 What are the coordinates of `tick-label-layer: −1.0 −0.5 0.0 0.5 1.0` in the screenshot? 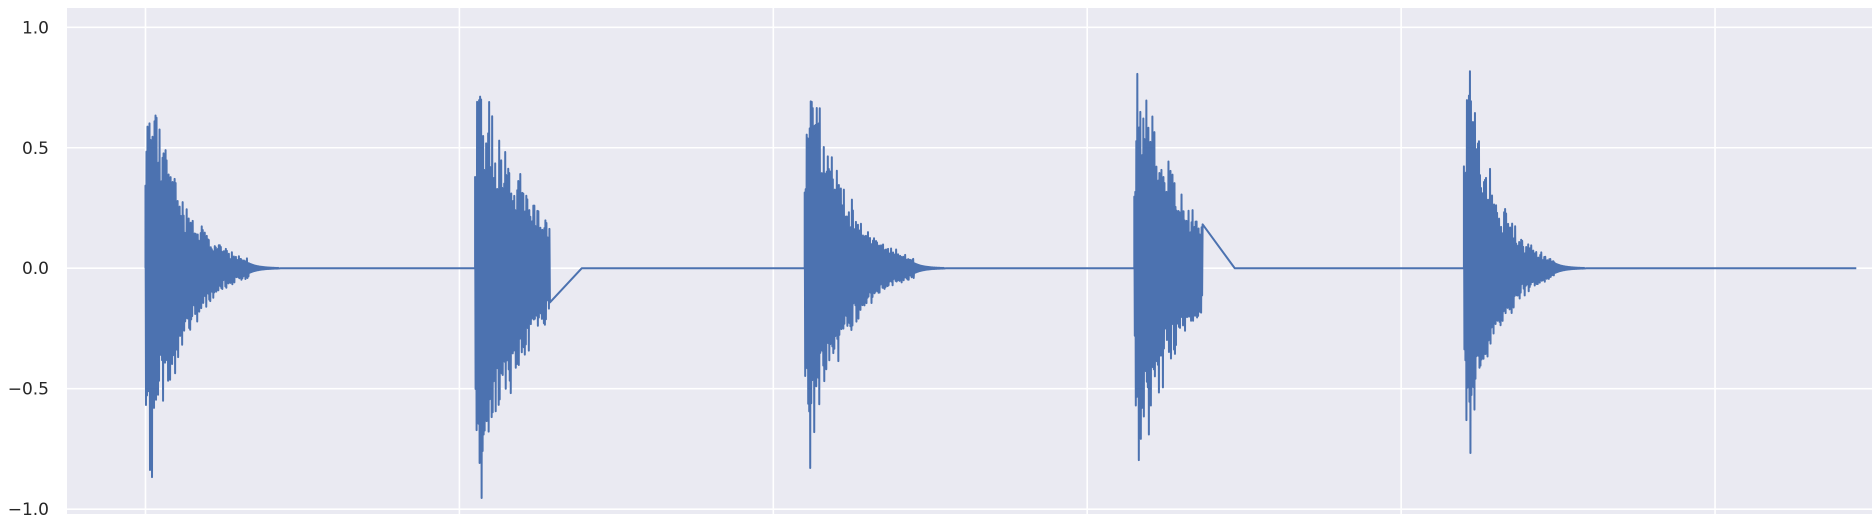 It's located at (28, 269).